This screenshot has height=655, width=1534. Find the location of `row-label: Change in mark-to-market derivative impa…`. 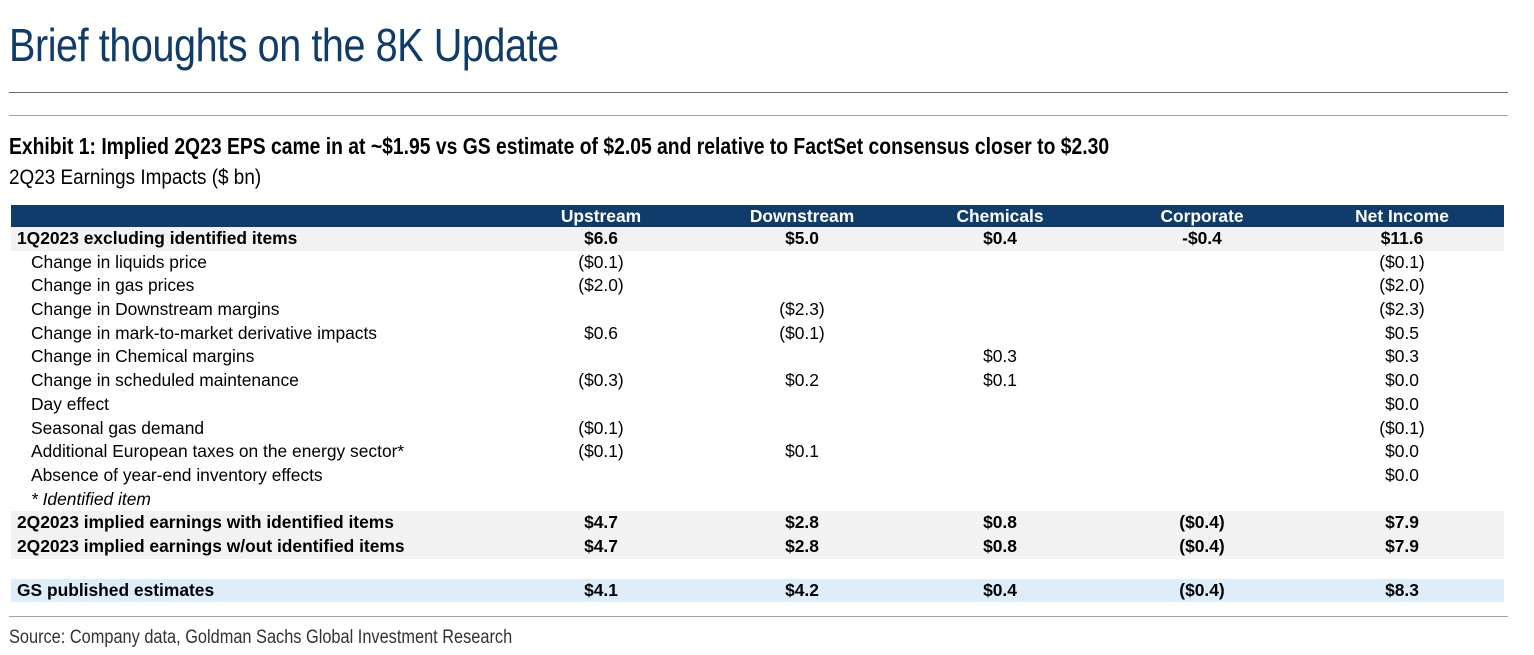

row-label: Change in mark-to-market derivative impa… is located at coordinates (204, 332).